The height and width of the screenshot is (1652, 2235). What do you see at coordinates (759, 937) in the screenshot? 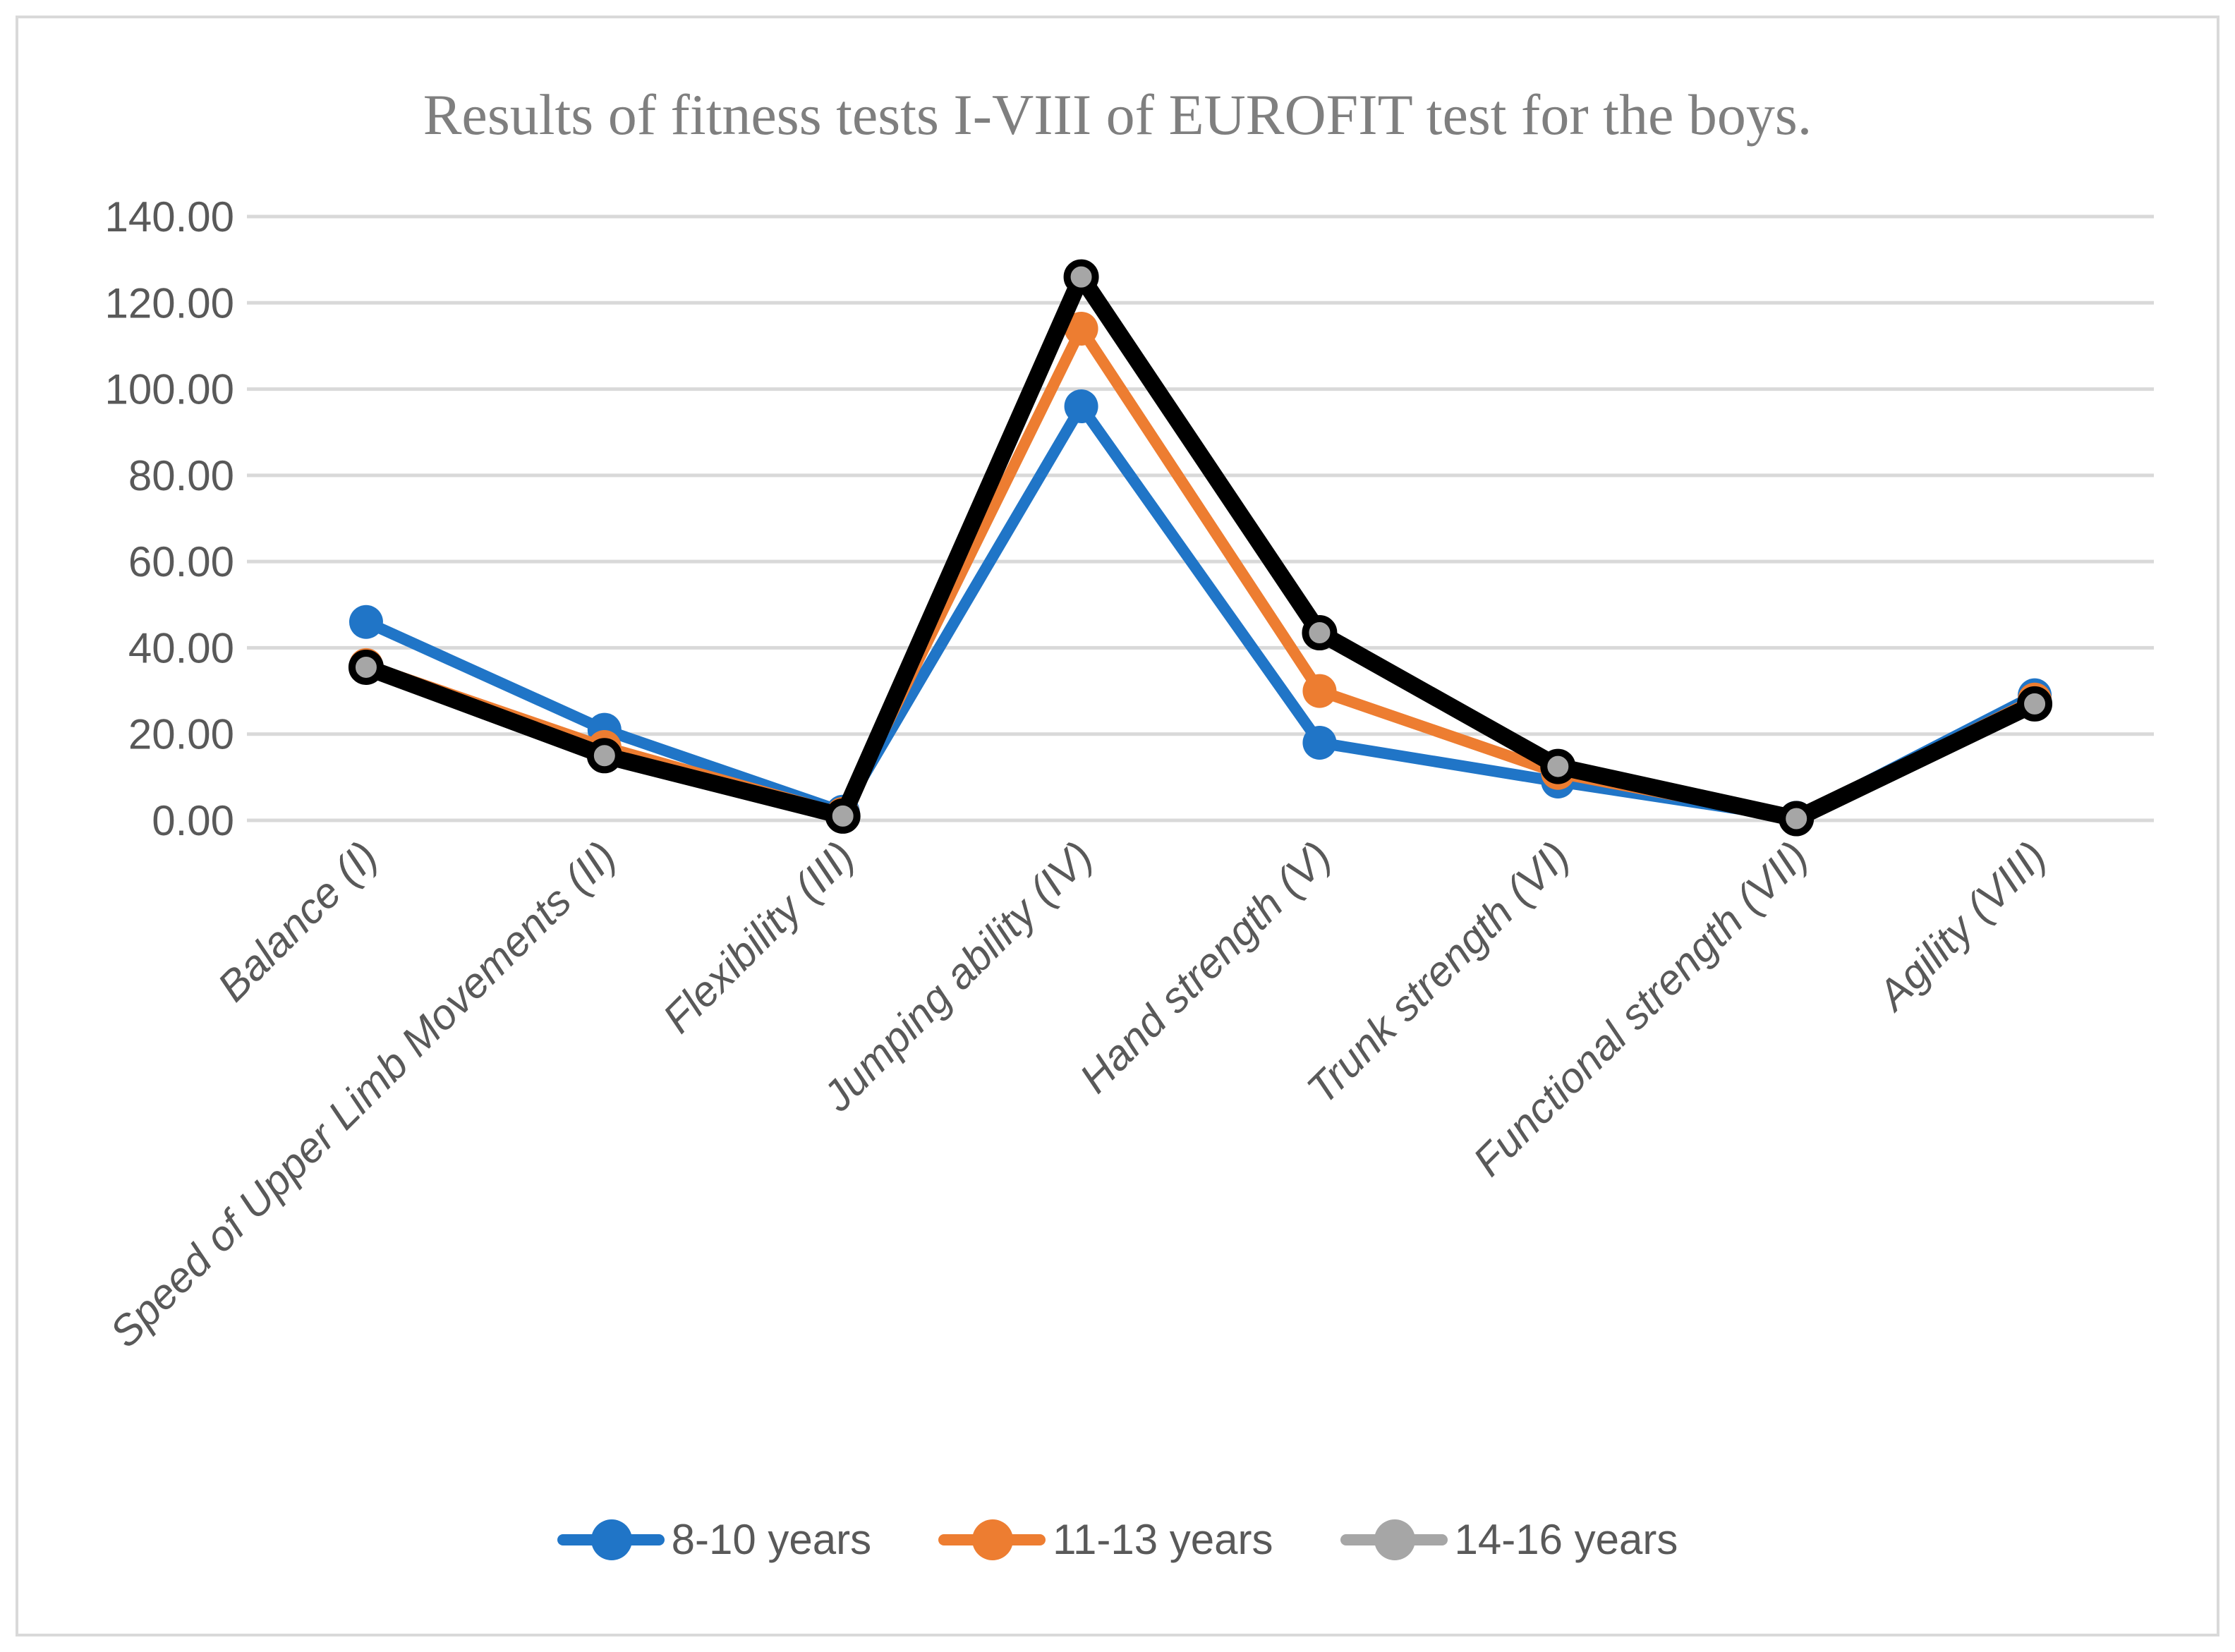
I see `x-category-label: Flexibility (III)` at bounding box center [759, 937].